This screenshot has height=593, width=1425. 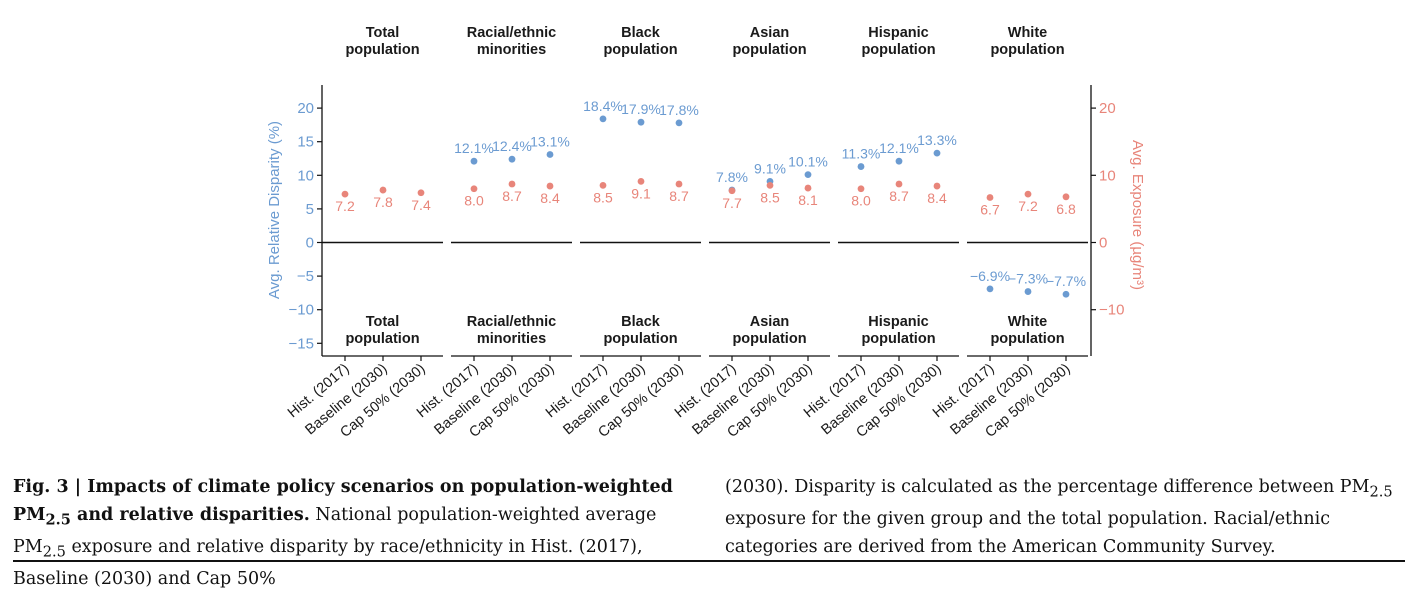 What do you see at coordinates (1107, 175) in the screenshot?
I see `y-tick-label-right: 10` at bounding box center [1107, 175].